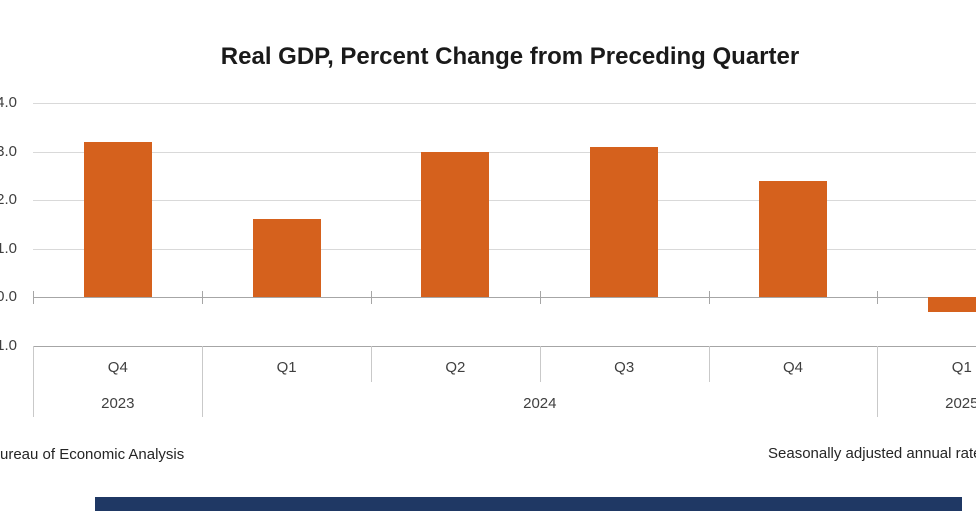 The image size is (976, 513). I want to click on bar-q4-2023, so click(117, 219).